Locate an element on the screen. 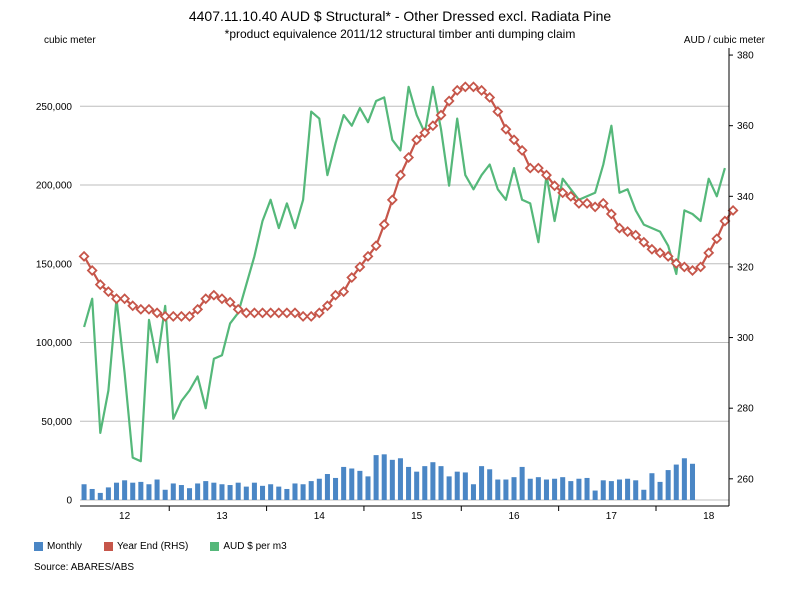 The height and width of the screenshot is (600, 800). legend-item-monthly: Monthly is located at coordinates (58, 546).